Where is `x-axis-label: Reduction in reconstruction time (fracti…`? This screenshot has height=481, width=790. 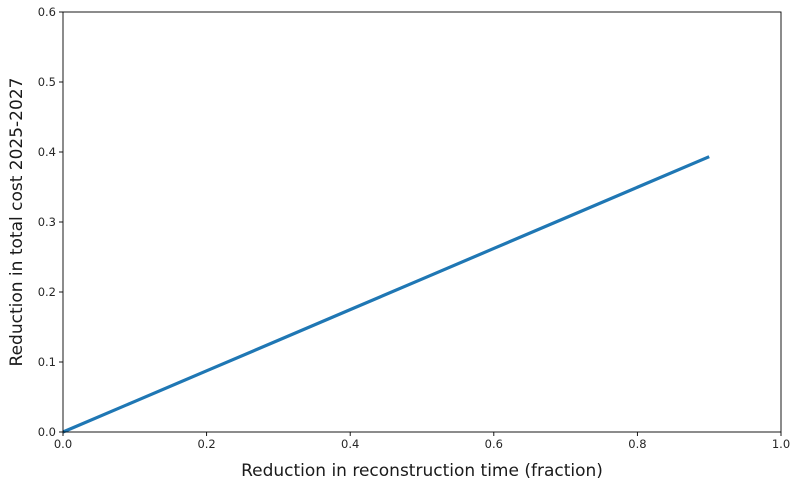 x-axis-label: Reduction in reconstruction time (fracti… is located at coordinates (422, 471).